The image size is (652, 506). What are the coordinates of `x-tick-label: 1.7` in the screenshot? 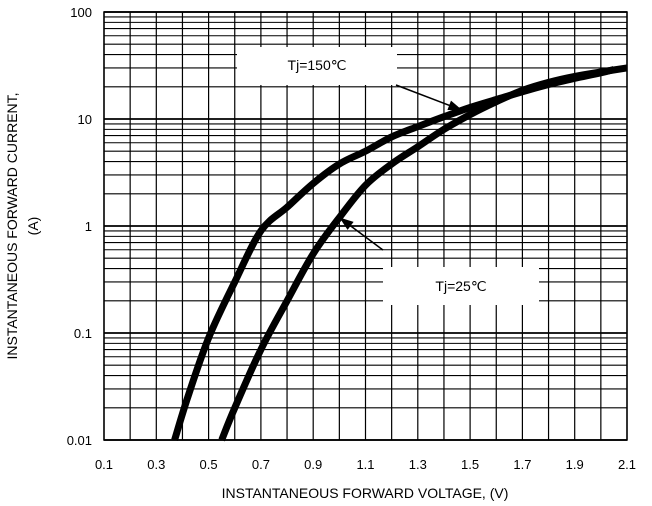 It's located at (522, 464).